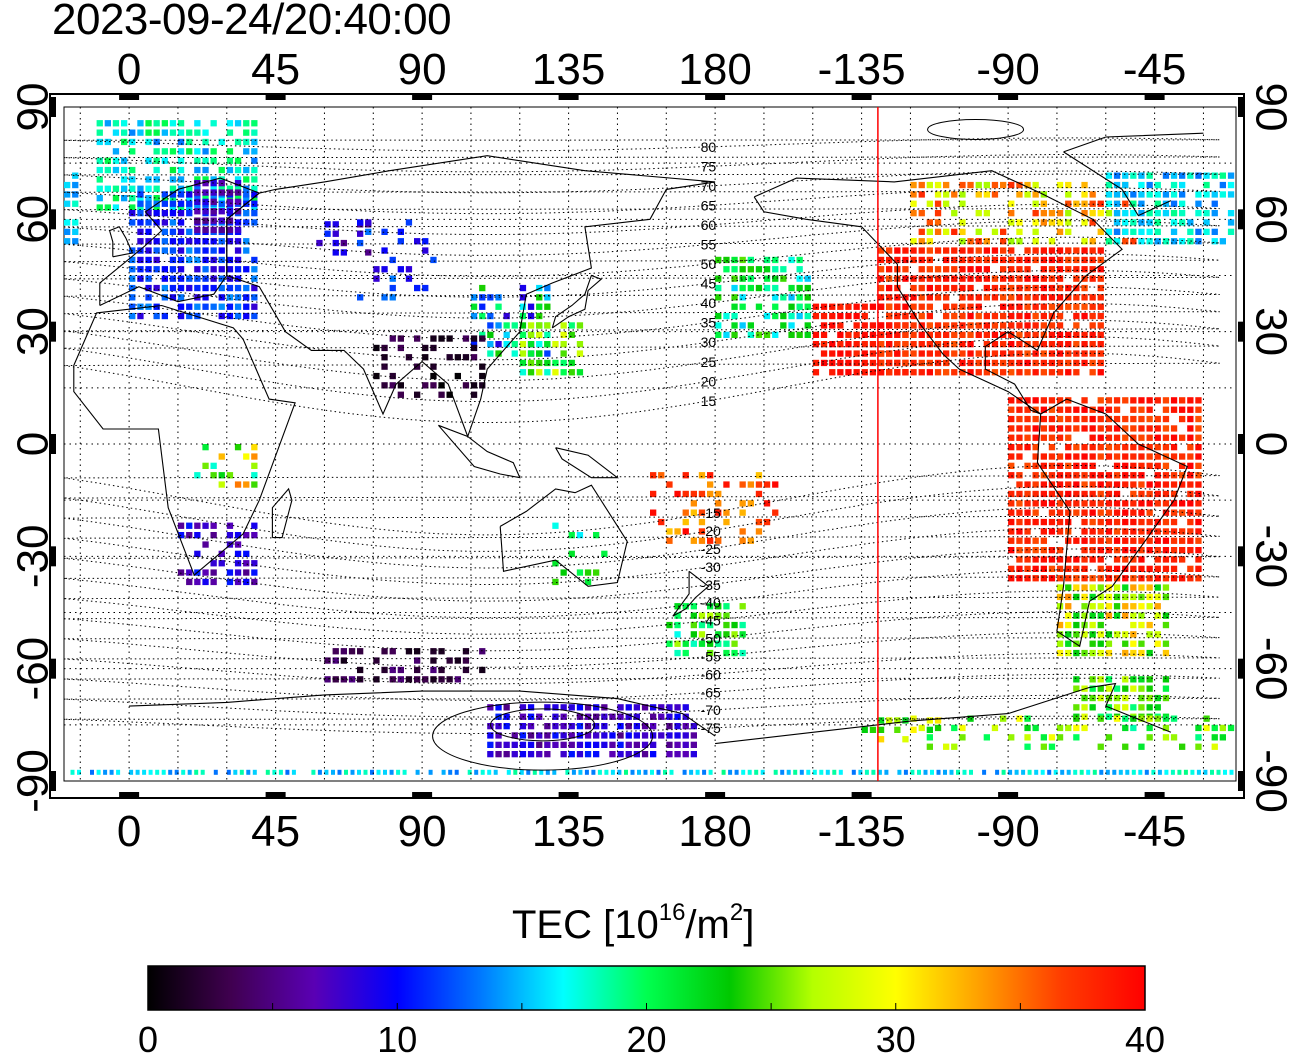 This screenshot has width=1294, height=1060. Describe the element at coordinates (642, 500) in the screenshot. I see `magnetic-latitude-line` at that location.